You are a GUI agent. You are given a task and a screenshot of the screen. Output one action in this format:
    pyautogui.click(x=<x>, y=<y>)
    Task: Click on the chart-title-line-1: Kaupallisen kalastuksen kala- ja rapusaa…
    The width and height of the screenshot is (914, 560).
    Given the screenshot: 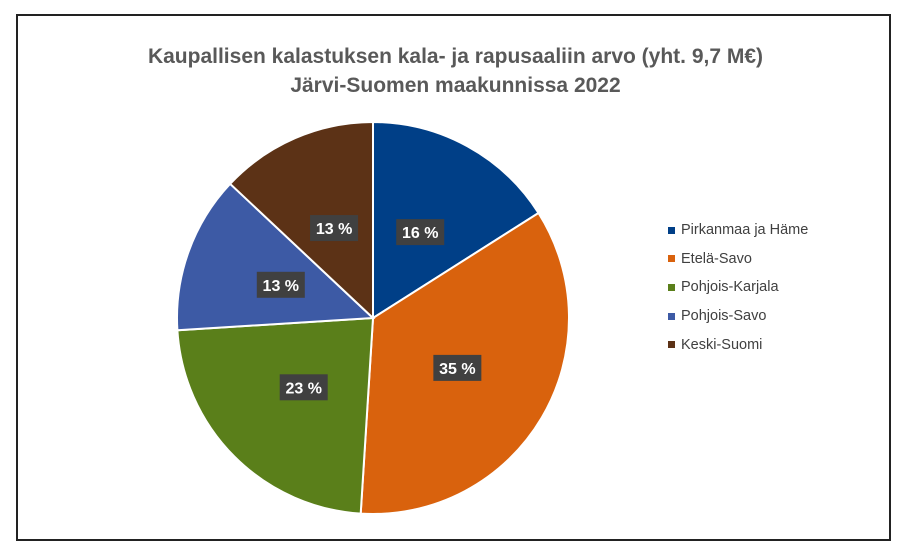 What is the action you would take?
    pyautogui.click(x=455, y=56)
    